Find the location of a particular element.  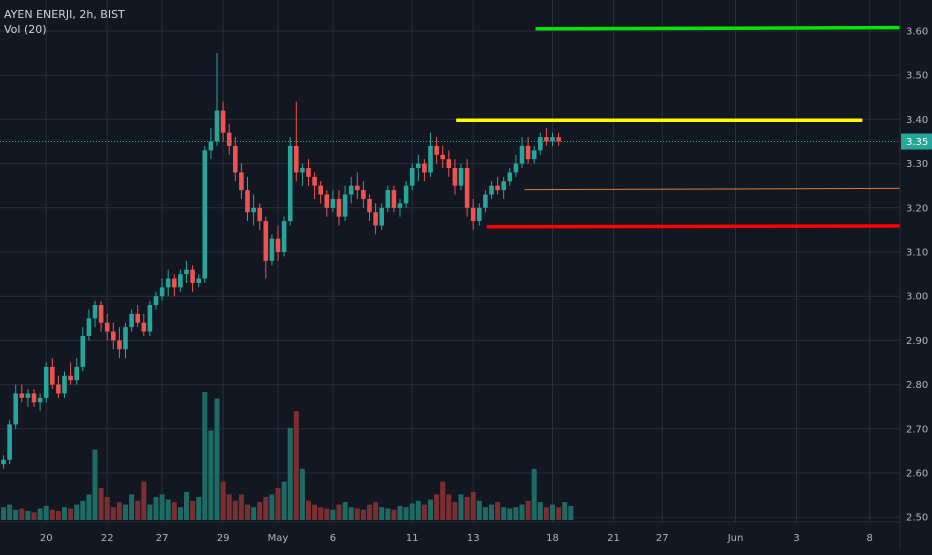

price-tick-label: 3.60 is located at coordinates (917, 32).